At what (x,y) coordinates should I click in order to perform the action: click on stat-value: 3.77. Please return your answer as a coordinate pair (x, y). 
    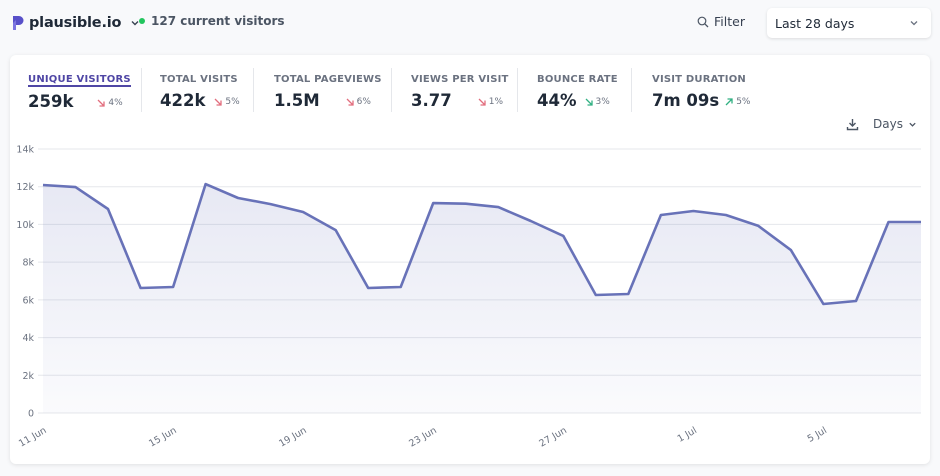
    Looking at the image, I should click on (431, 100).